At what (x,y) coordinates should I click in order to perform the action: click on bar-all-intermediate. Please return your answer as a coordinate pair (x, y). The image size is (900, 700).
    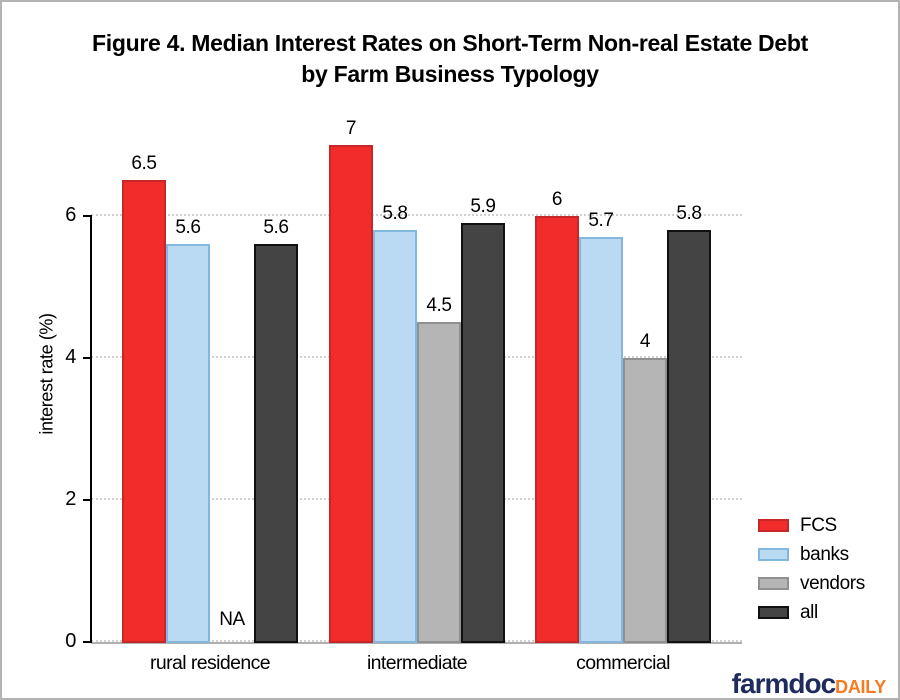
    Looking at the image, I should click on (483, 433).